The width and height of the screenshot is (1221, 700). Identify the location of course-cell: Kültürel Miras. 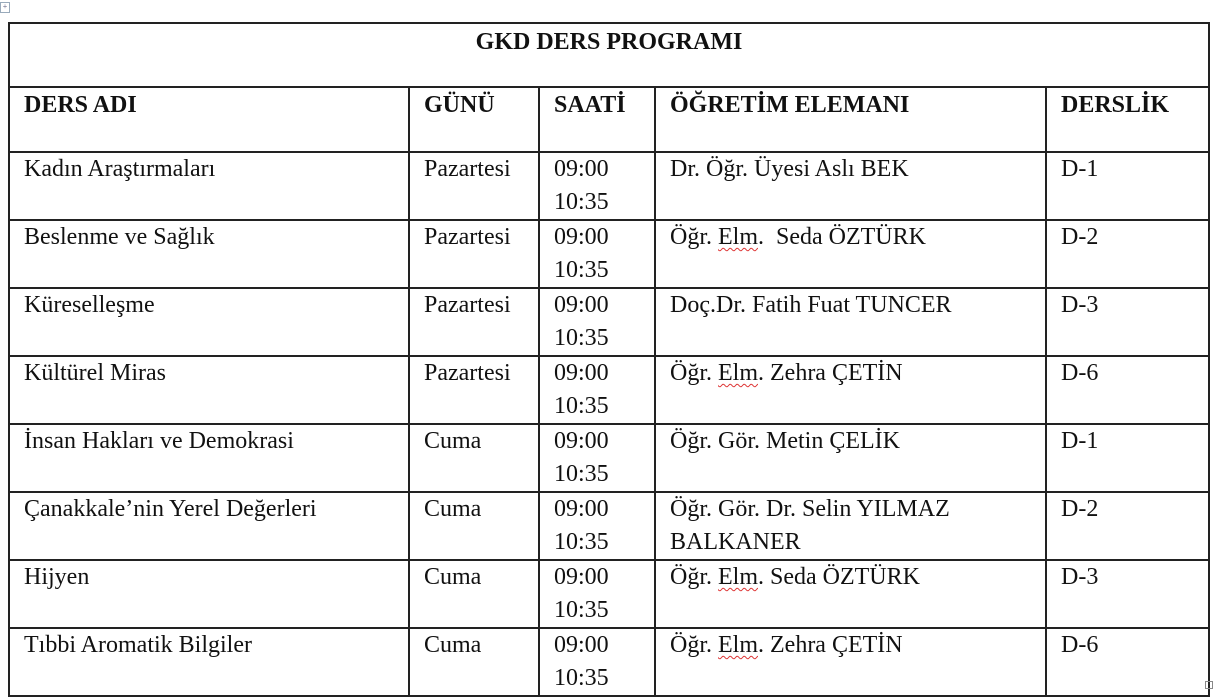
(209, 390).